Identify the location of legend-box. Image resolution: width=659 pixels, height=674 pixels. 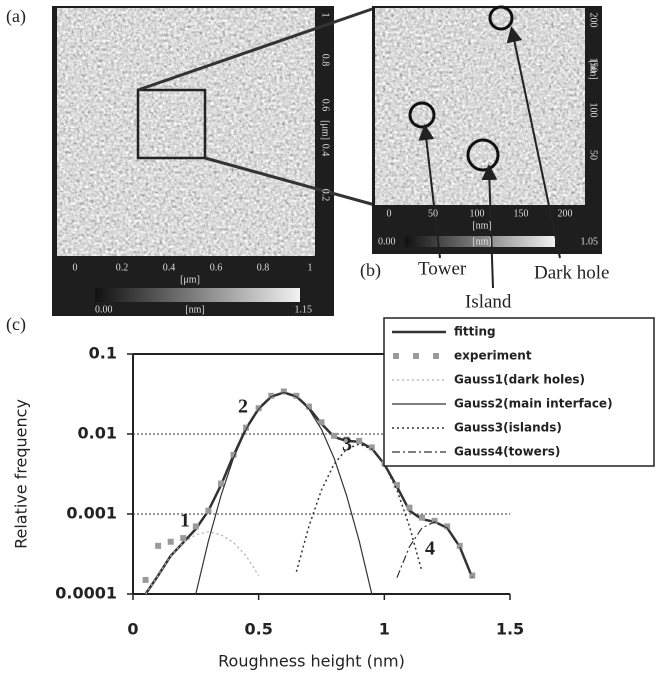
(519, 392).